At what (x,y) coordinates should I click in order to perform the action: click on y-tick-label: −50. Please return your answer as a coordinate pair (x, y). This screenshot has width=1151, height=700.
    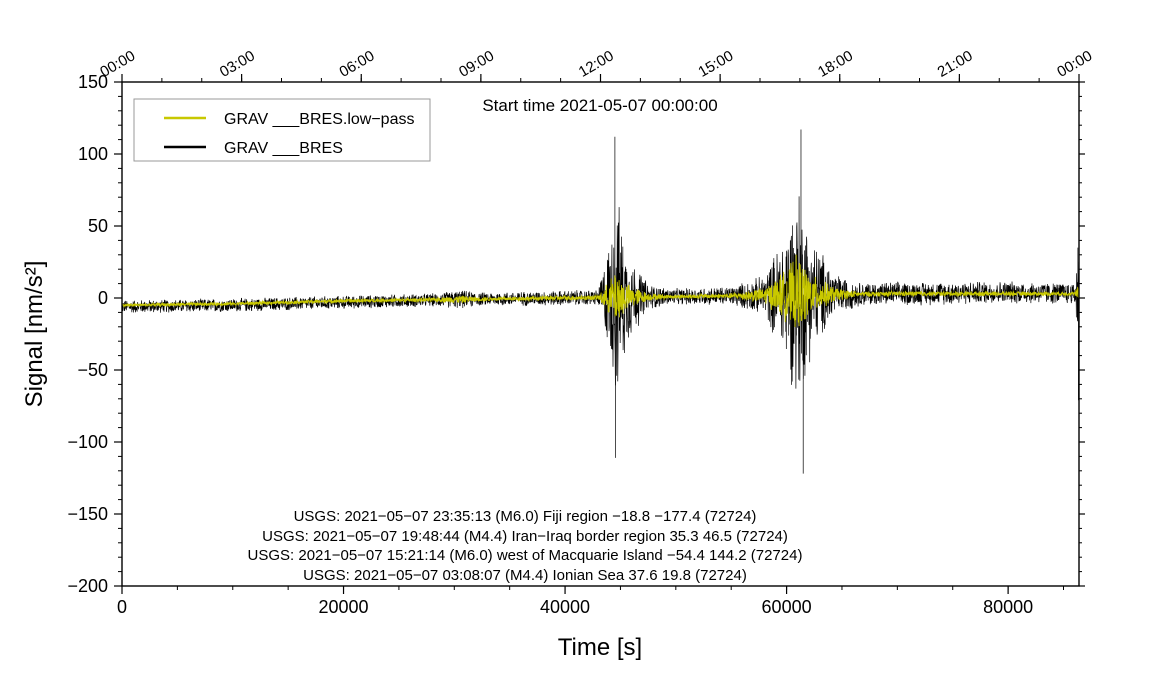
    Looking at the image, I should click on (92, 370).